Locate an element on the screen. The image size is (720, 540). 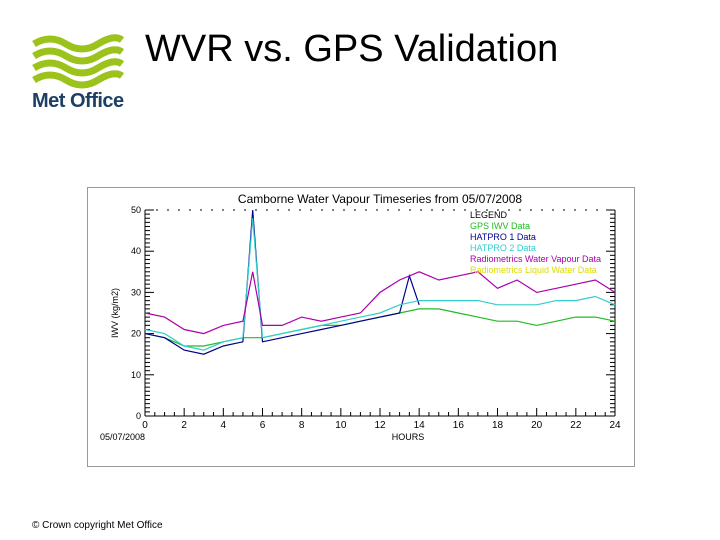
x-tick-label: 24 is located at coordinates (615, 425).